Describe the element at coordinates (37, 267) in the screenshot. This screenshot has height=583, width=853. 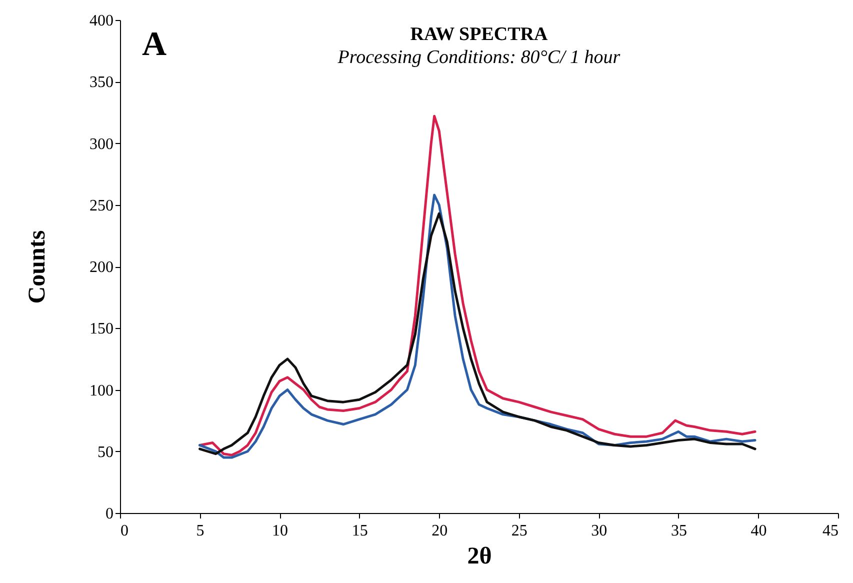
I see `y-axis-title: Counts` at that location.